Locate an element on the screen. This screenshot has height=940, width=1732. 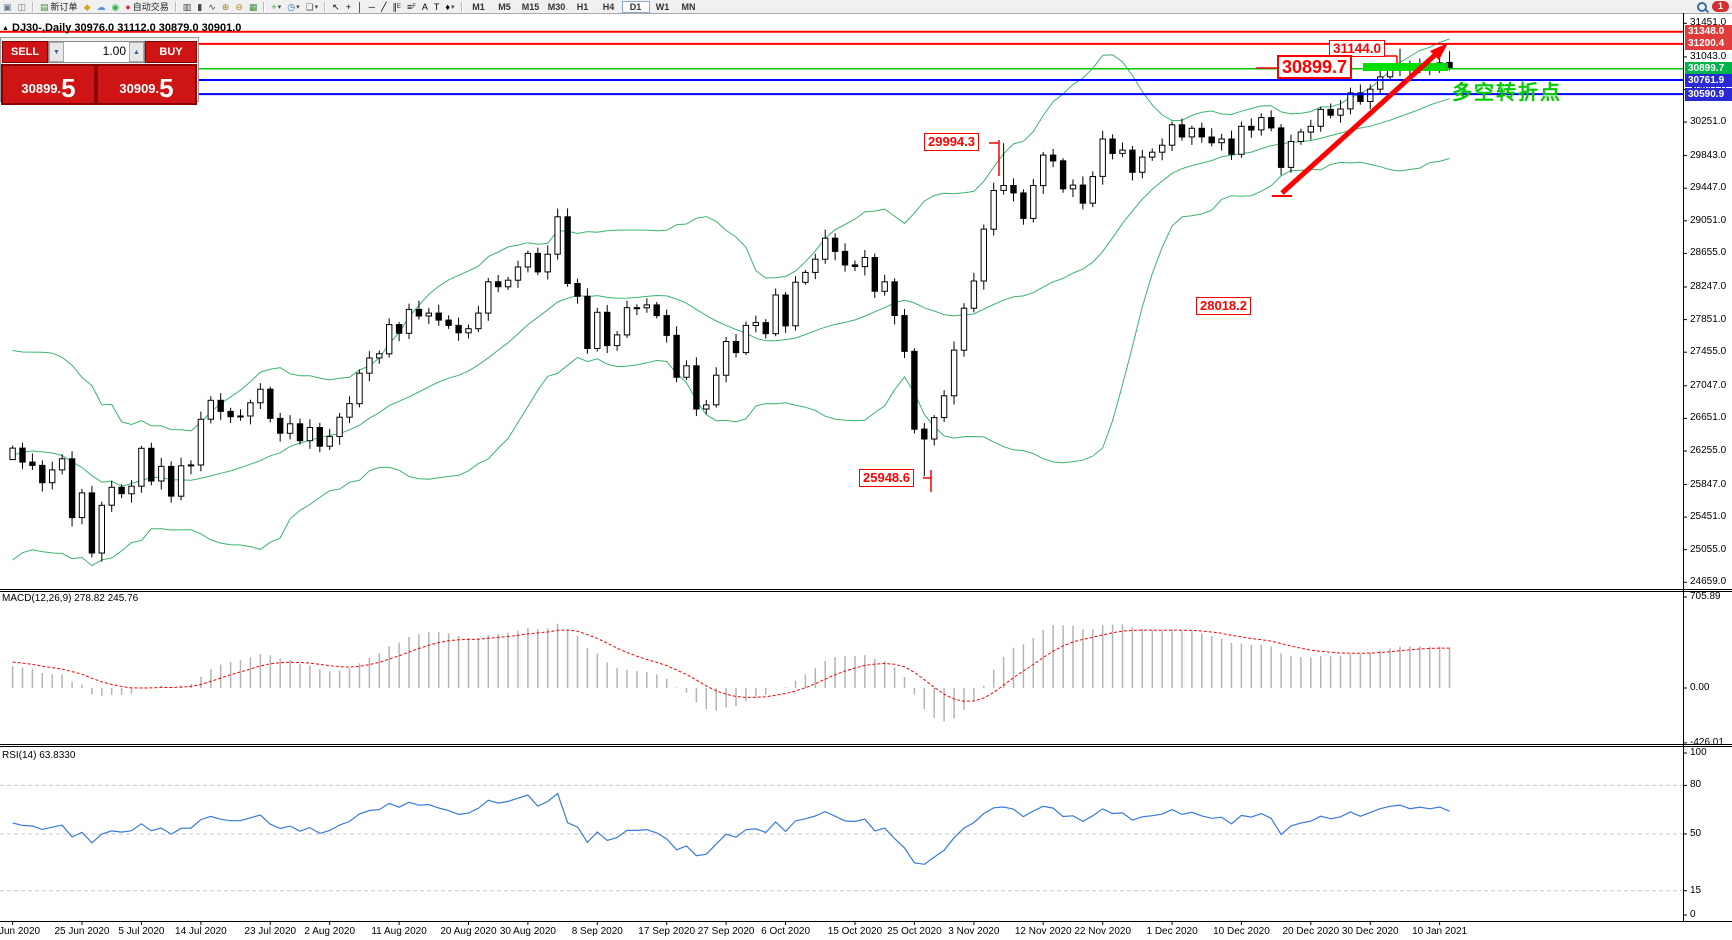
new-order-button: ▤ 新订单 is located at coordinates (59, 7).